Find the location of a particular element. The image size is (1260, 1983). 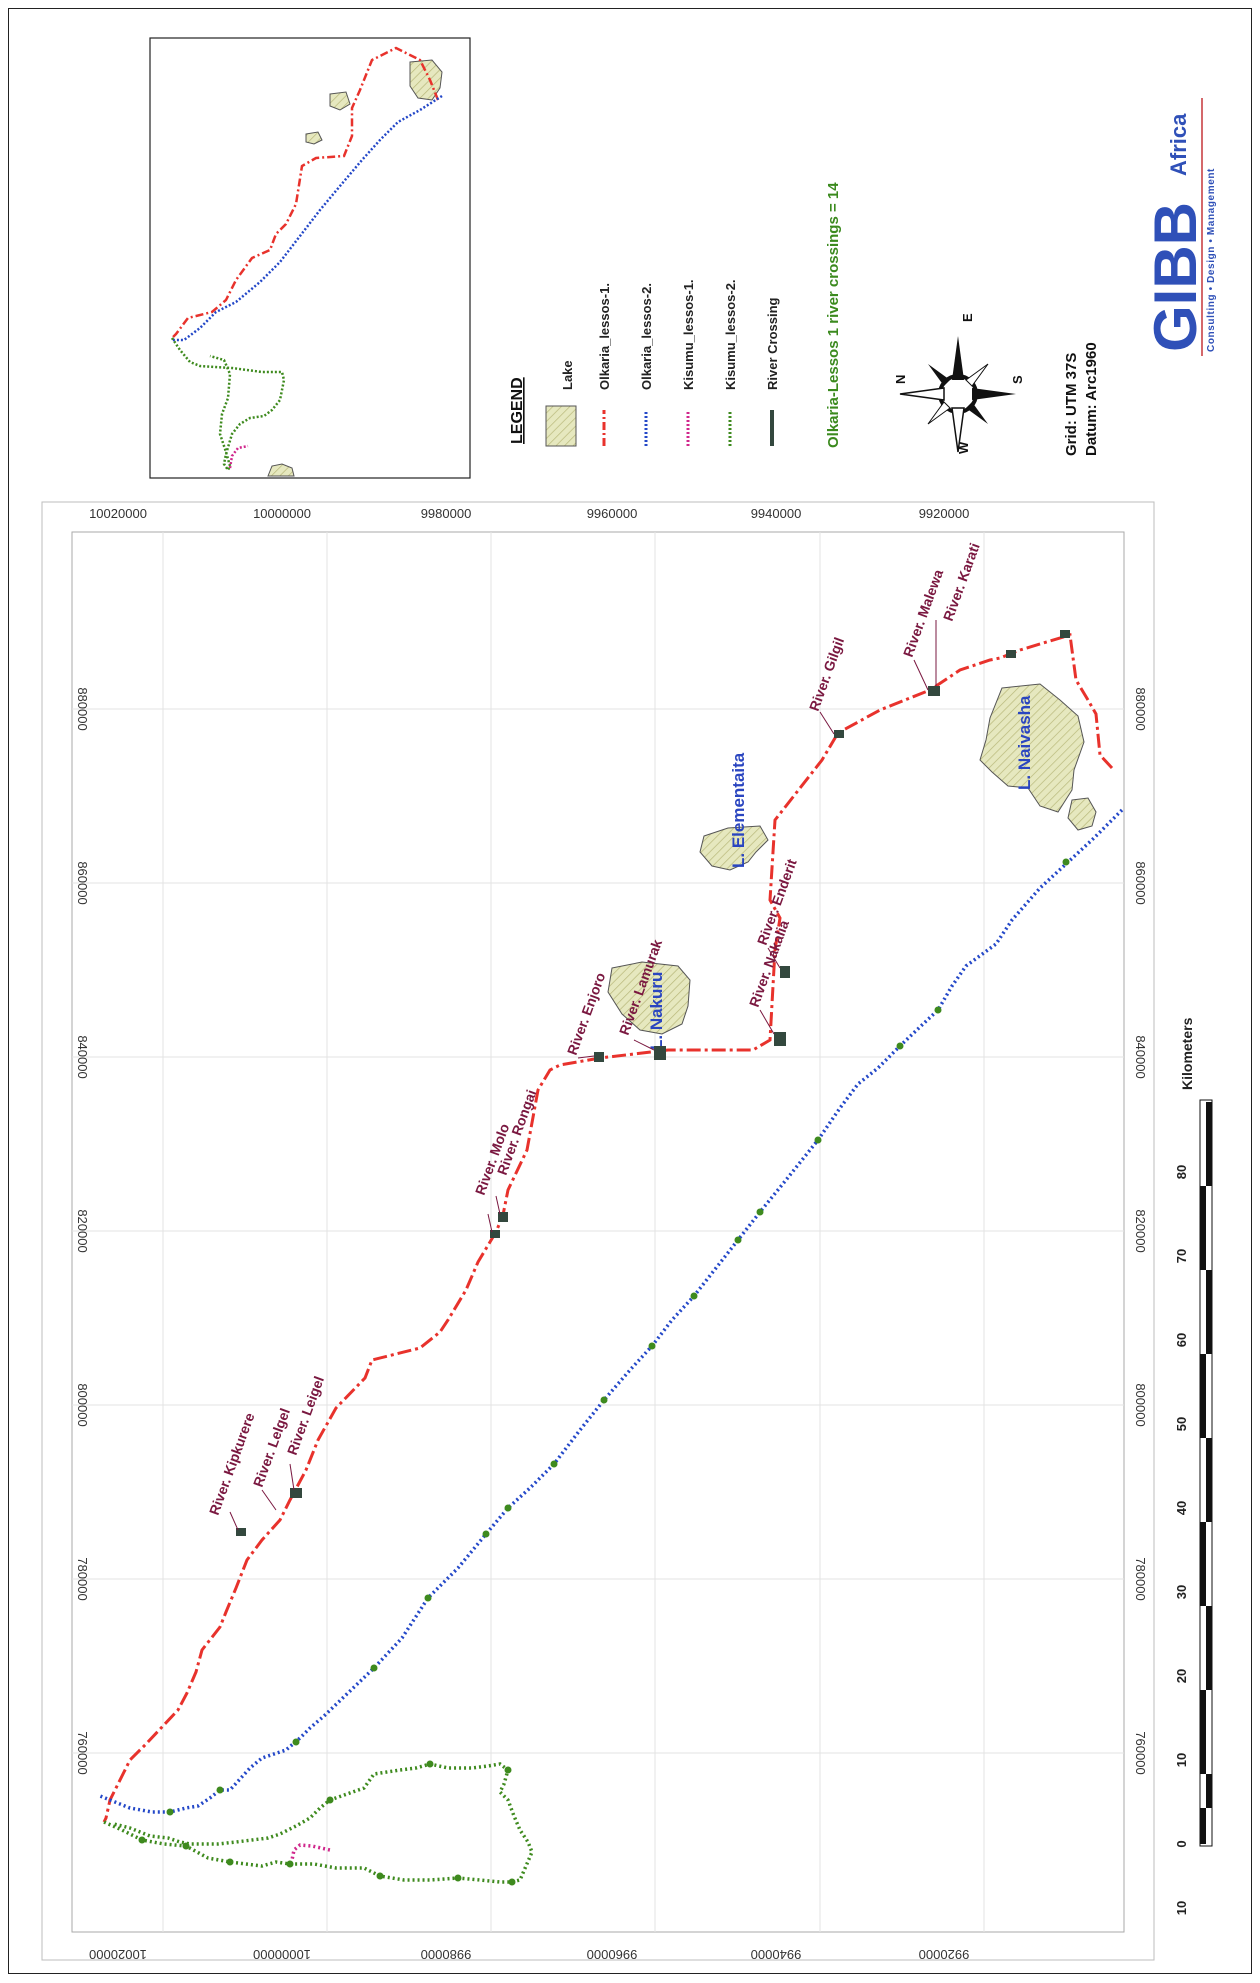

tick-label-northing: 10000000 is located at coordinates (282, 513).